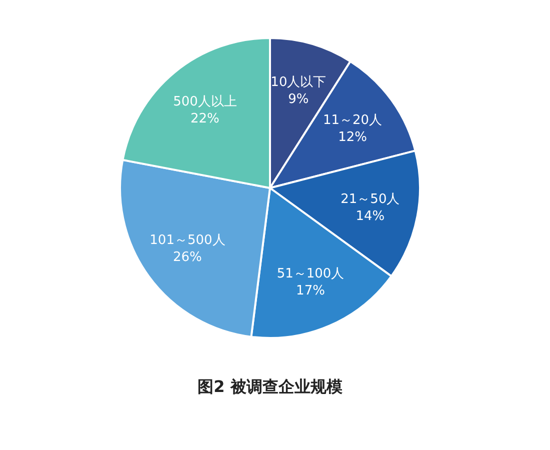 Image resolution: width=550 pixels, height=450 pixels. I want to click on slice-label: 500人以上, so click(205, 102).